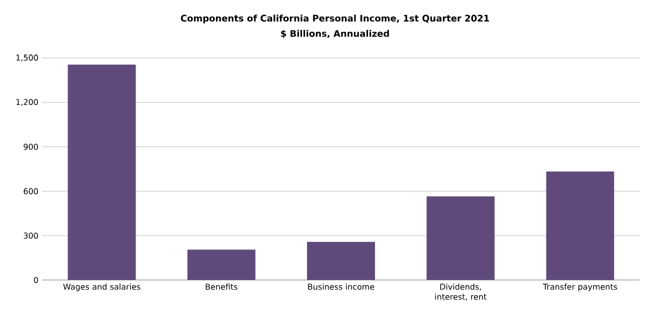 This screenshot has width=649, height=325. What do you see at coordinates (36, 280) in the screenshot?
I see `y-tick-label: 0` at bounding box center [36, 280].